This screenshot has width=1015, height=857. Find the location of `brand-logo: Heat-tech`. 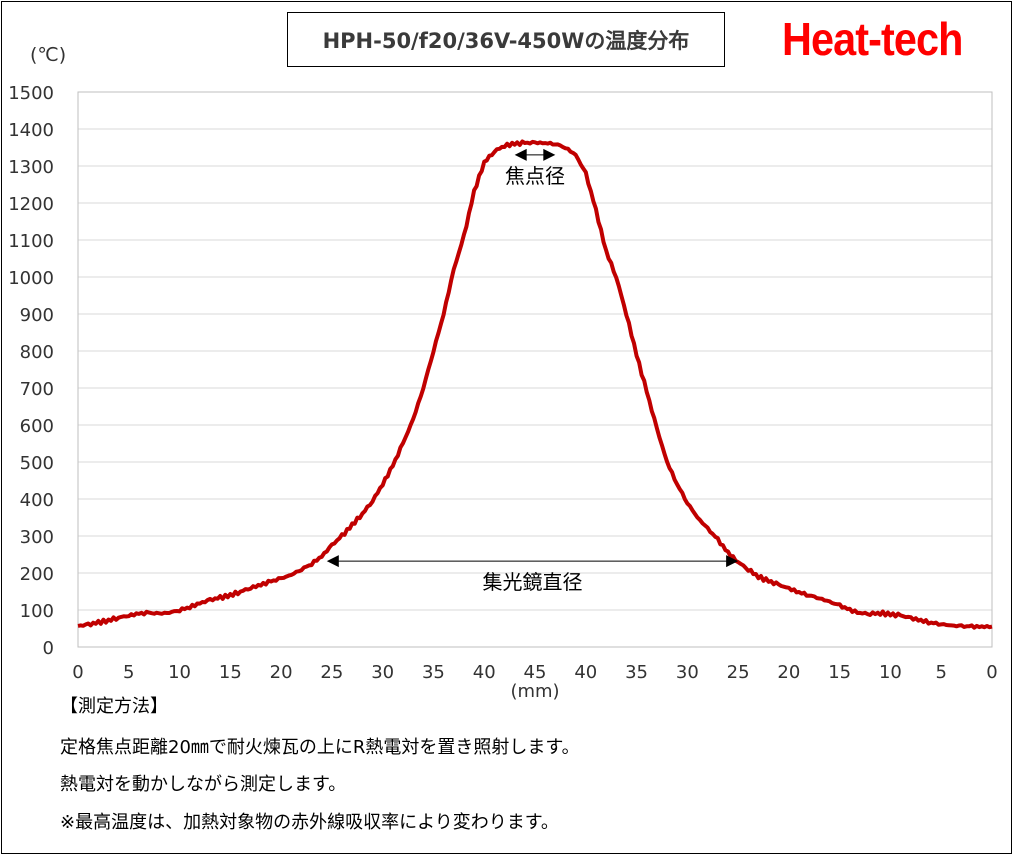

brand-logo: Heat-tech is located at coordinates (872, 39).